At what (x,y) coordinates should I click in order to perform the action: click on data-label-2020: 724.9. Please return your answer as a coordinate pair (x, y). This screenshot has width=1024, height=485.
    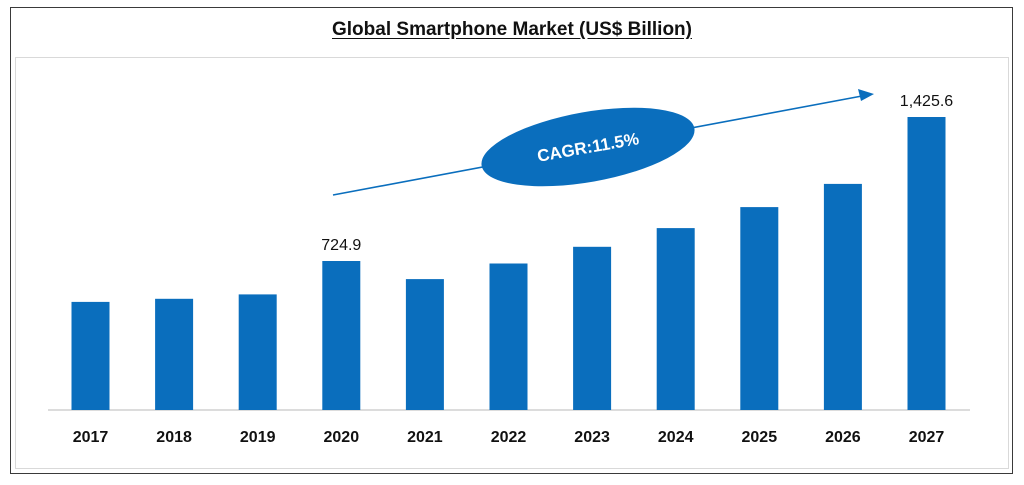
    Looking at the image, I should click on (341, 245).